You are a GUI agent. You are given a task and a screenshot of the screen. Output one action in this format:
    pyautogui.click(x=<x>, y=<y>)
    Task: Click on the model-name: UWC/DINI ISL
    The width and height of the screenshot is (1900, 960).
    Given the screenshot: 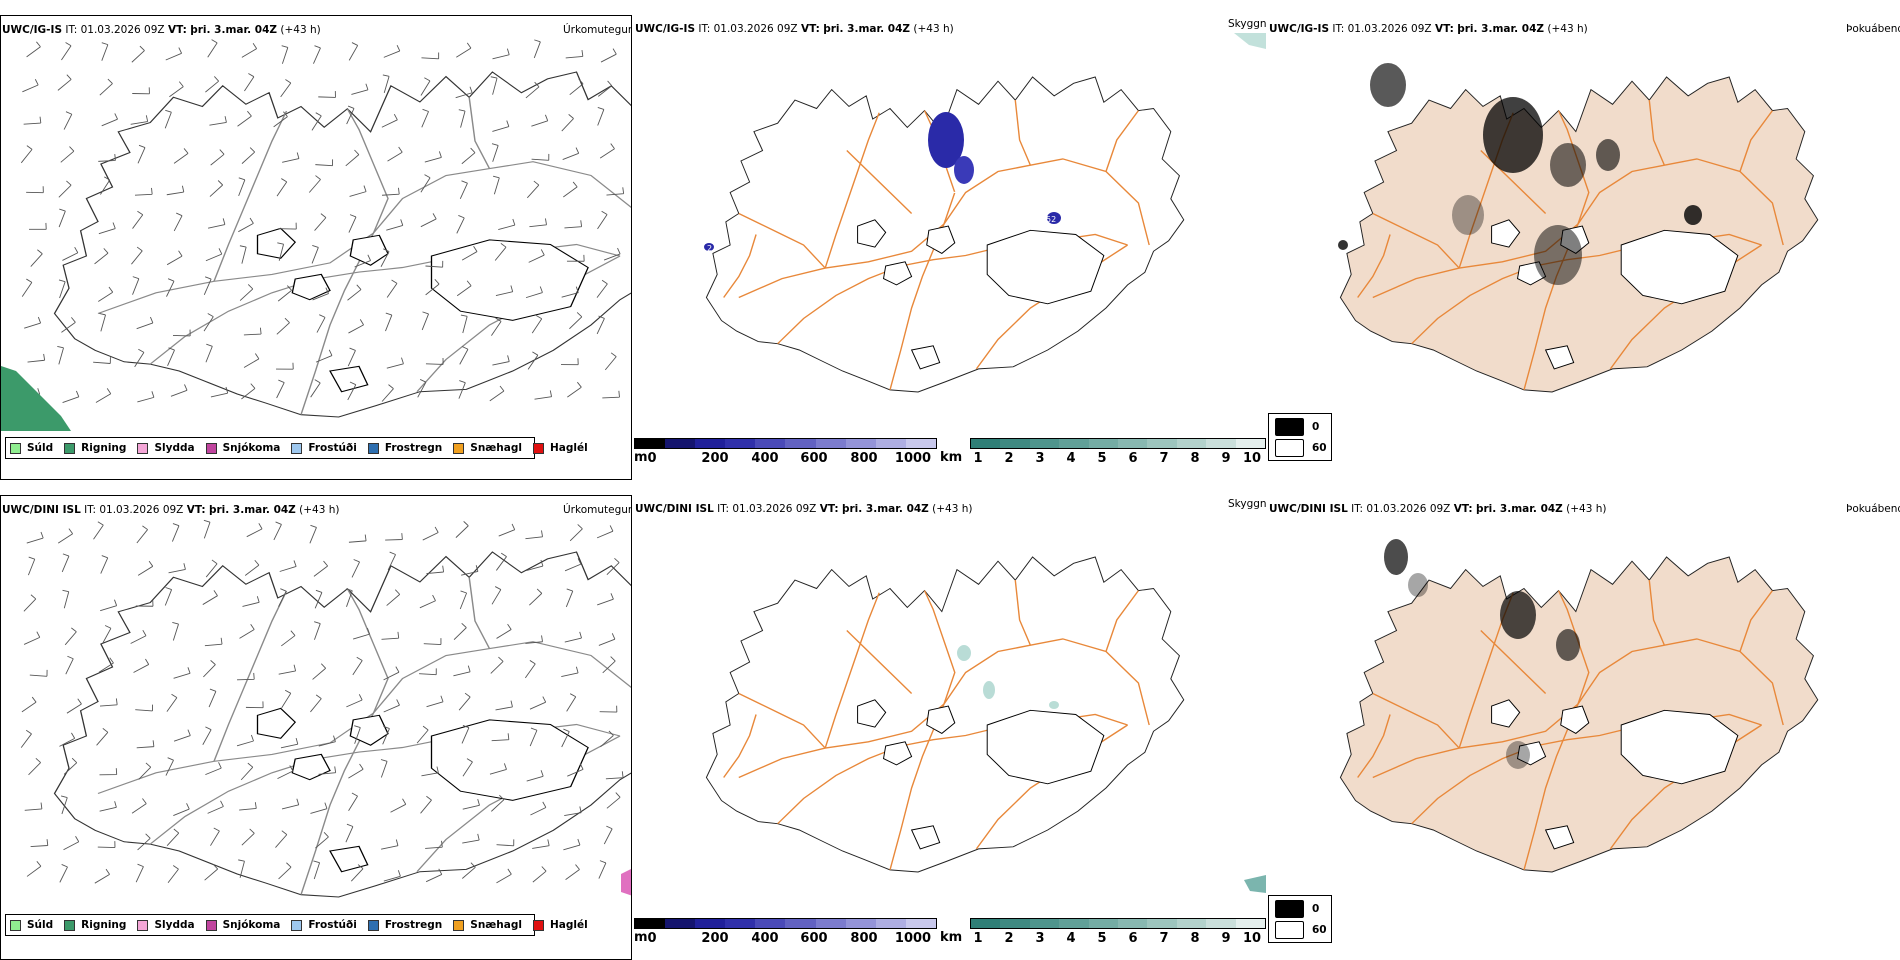 What is the action you would take?
    pyautogui.click(x=41, y=510)
    